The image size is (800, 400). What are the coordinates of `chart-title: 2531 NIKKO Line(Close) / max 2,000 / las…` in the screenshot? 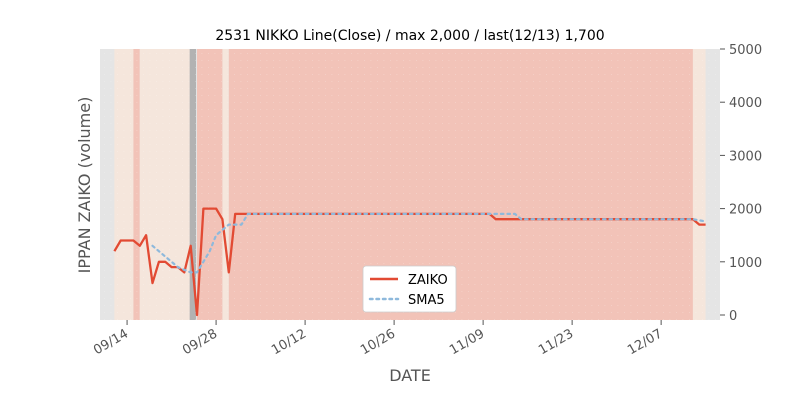 It's located at (409, 36).